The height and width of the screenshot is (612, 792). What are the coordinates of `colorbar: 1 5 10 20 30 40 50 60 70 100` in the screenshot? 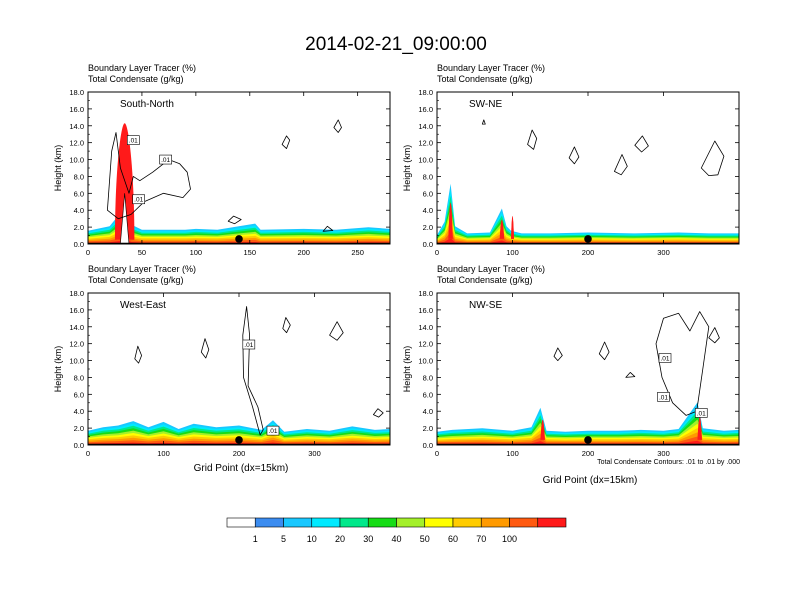 It's located at (396, 530).